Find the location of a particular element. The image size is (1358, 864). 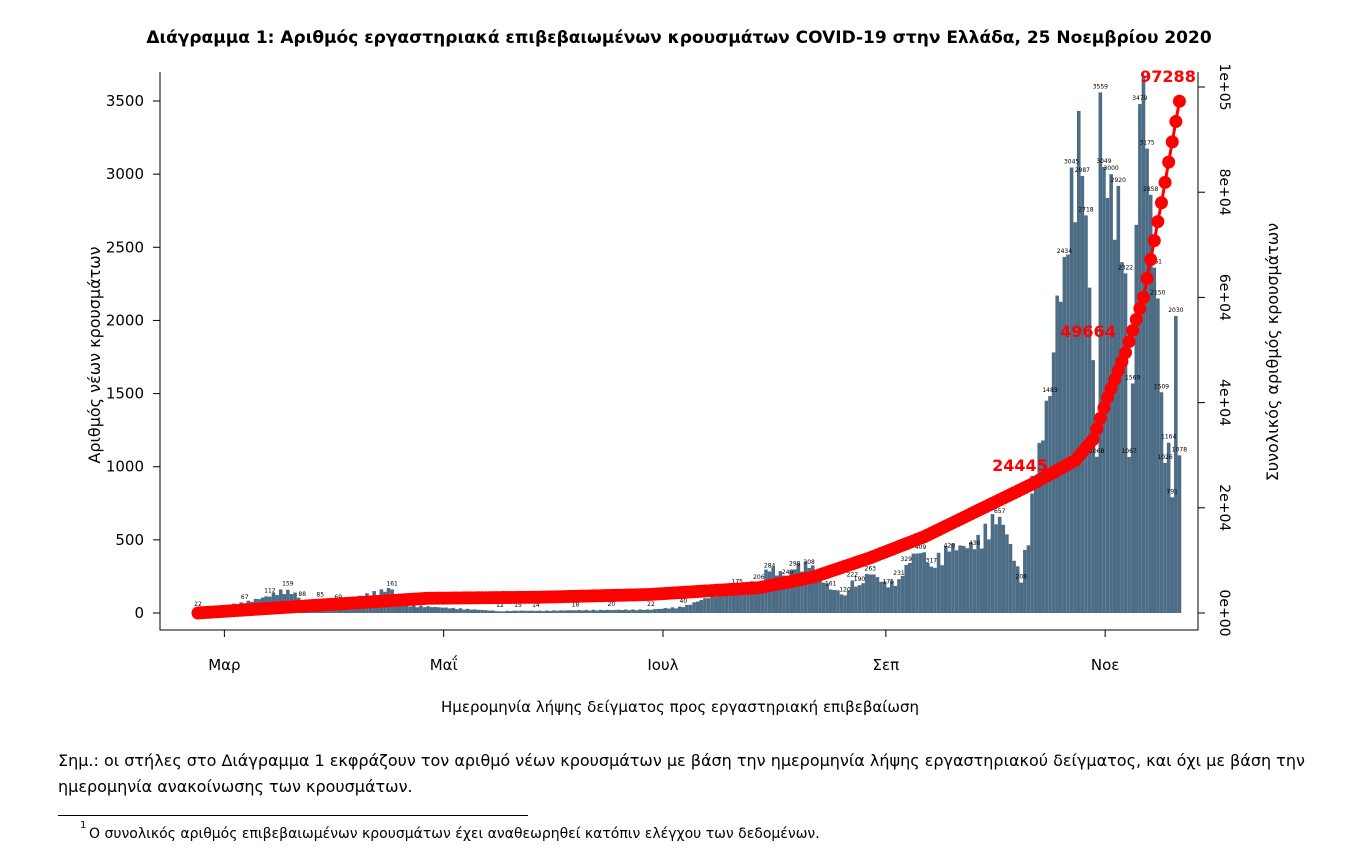

x-tick-label: Νοε is located at coordinates (1105, 665).